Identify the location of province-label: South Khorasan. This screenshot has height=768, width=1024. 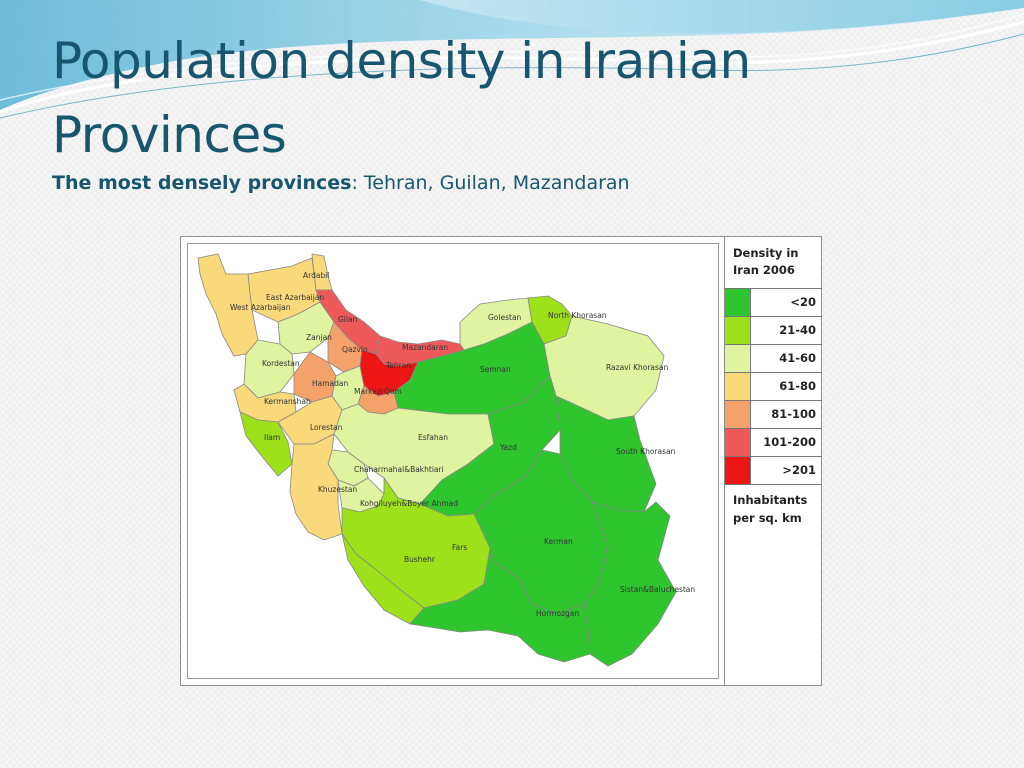
(646, 451).